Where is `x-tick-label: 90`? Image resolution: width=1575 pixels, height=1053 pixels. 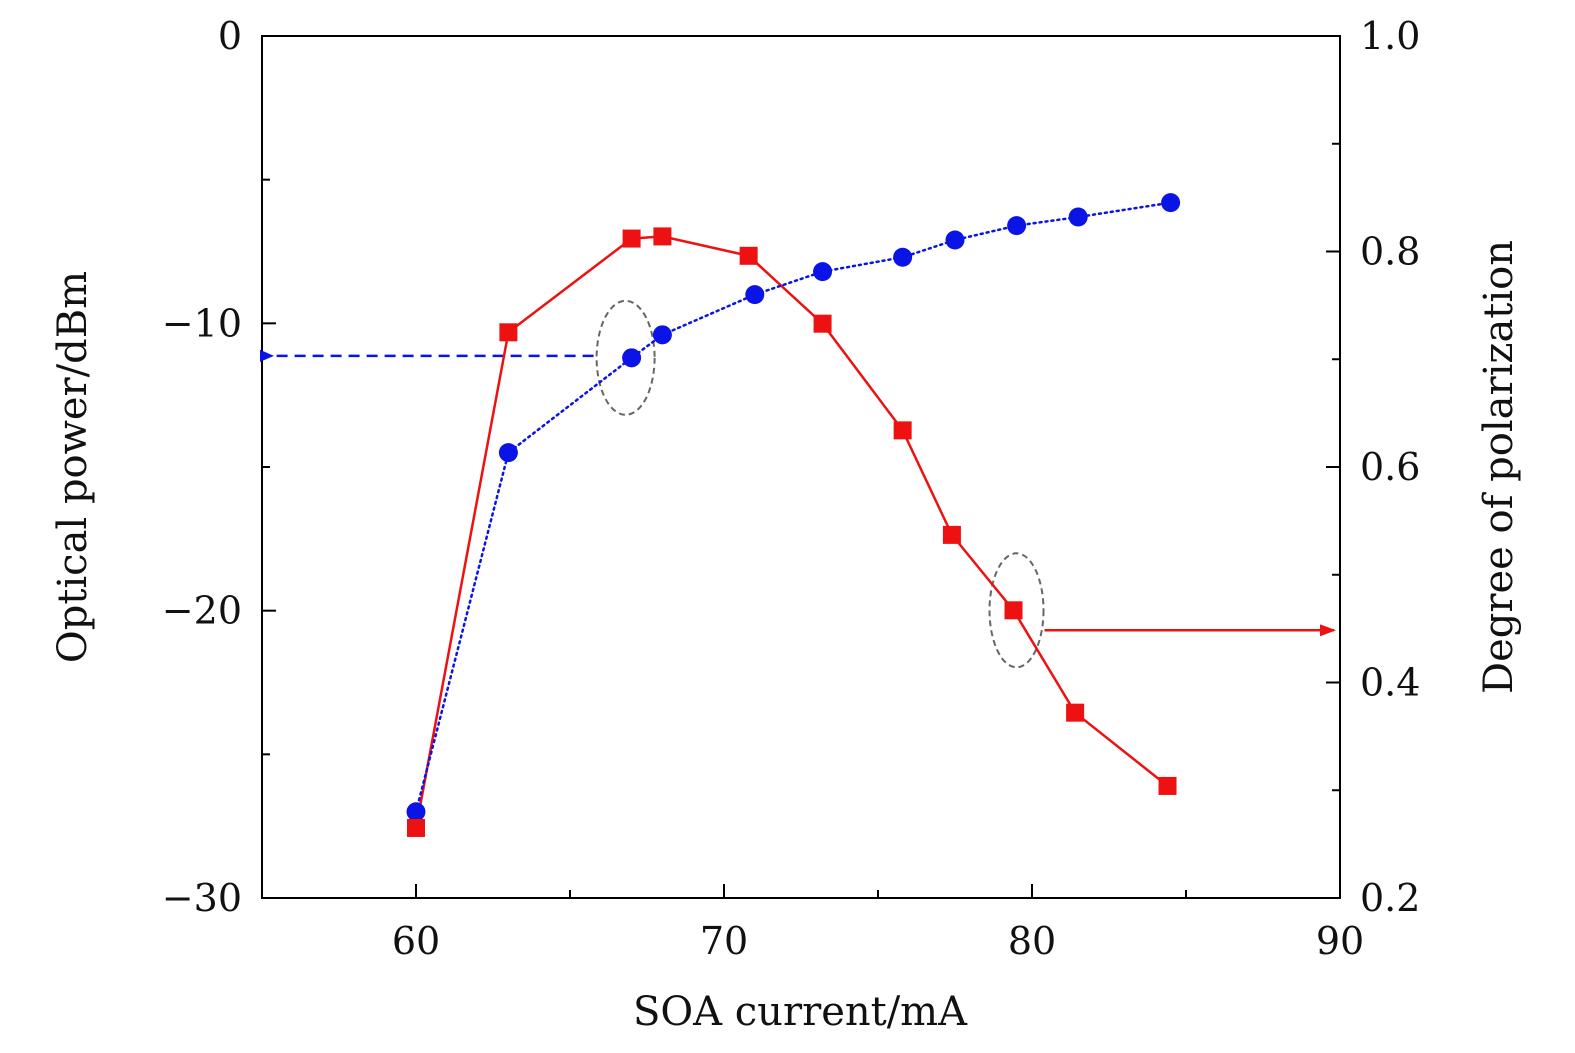
x-tick-label: 90 is located at coordinates (1340, 941).